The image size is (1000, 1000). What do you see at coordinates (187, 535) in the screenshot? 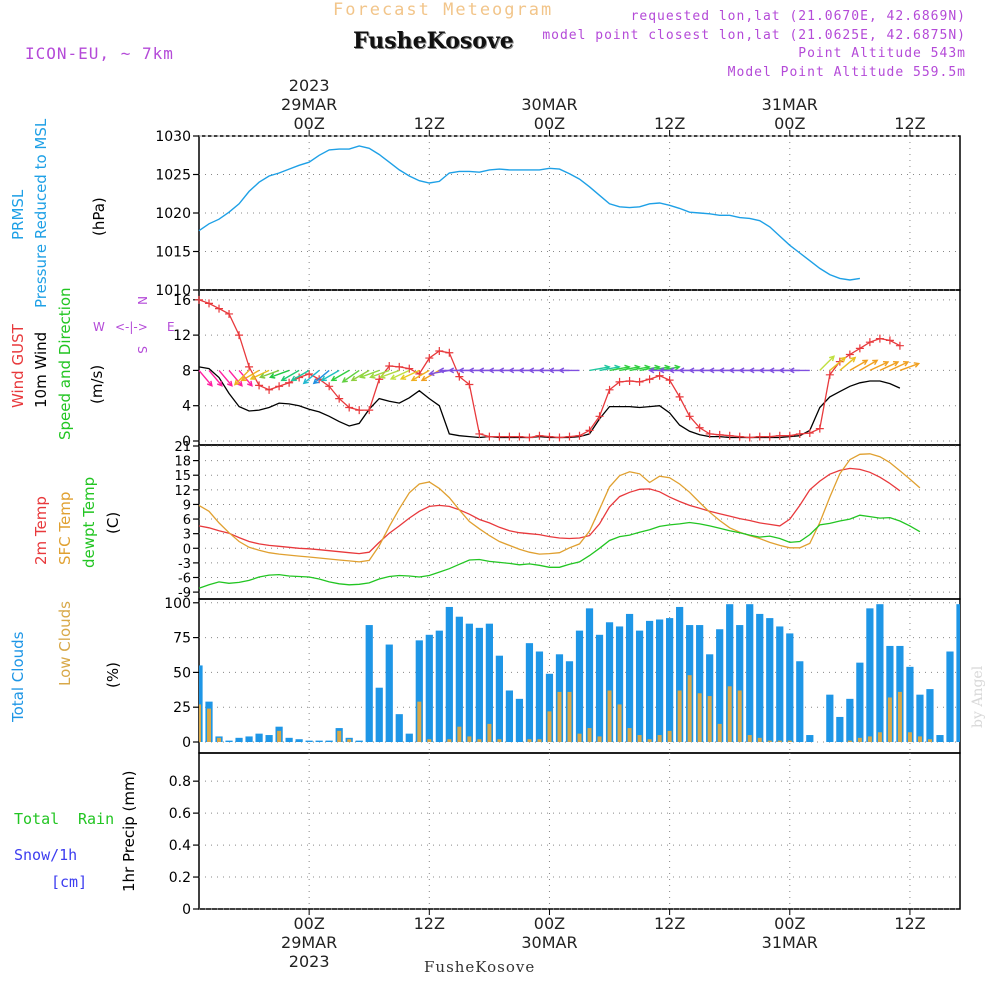
I see `ytick-label-temp: 3` at bounding box center [187, 535].